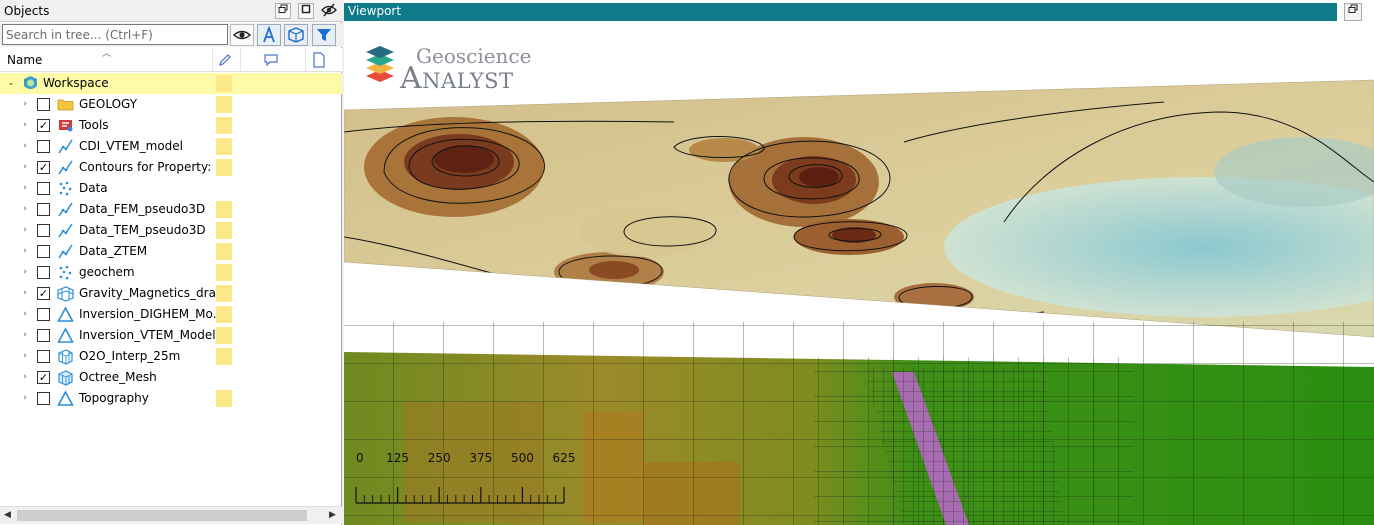  What do you see at coordinates (522, 458) in the screenshot?
I see `scale-bar-label: 500` at bounding box center [522, 458].